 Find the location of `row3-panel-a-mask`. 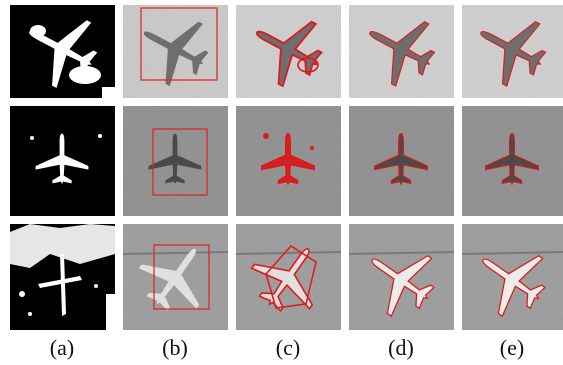

row3-panel-a-mask is located at coordinates (62, 277).